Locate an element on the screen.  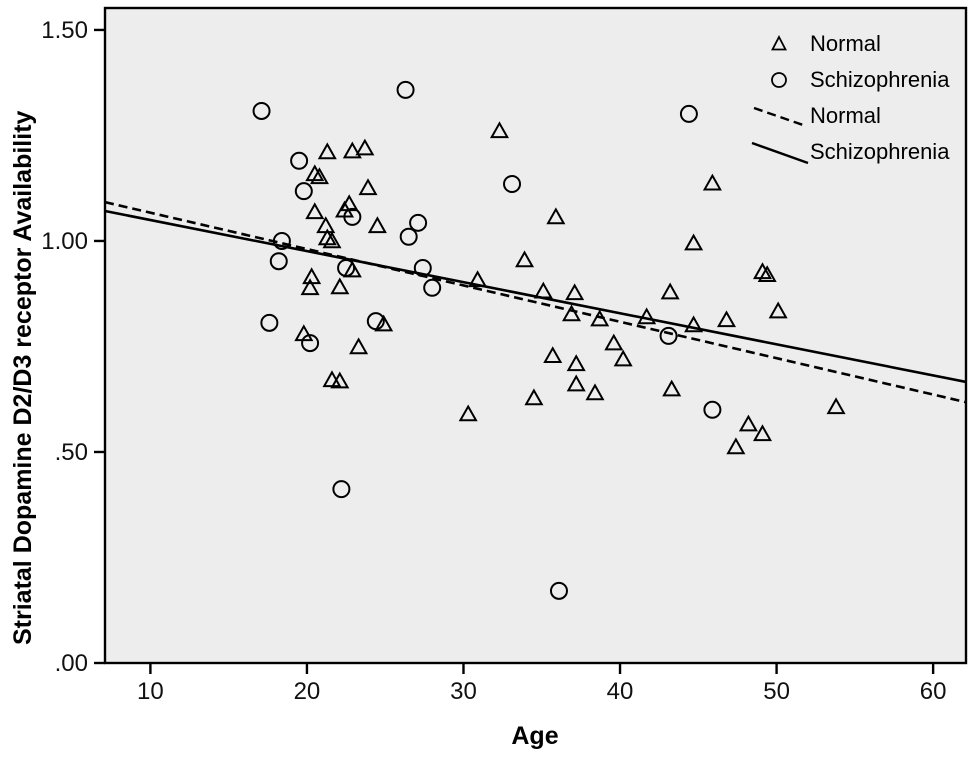
circle-marker-icon is located at coordinates (779, 80).